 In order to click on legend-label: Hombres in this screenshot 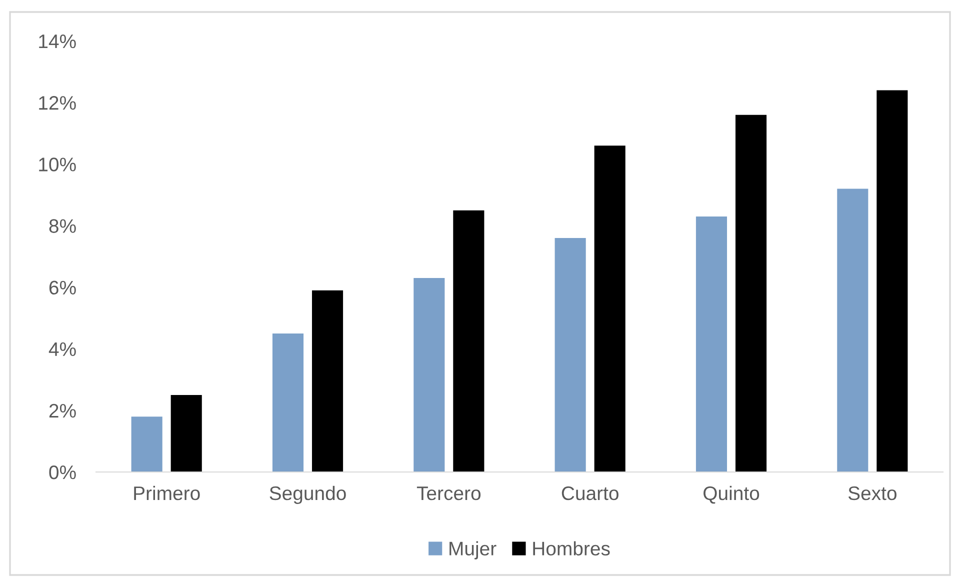, I will do `click(571, 548)`.